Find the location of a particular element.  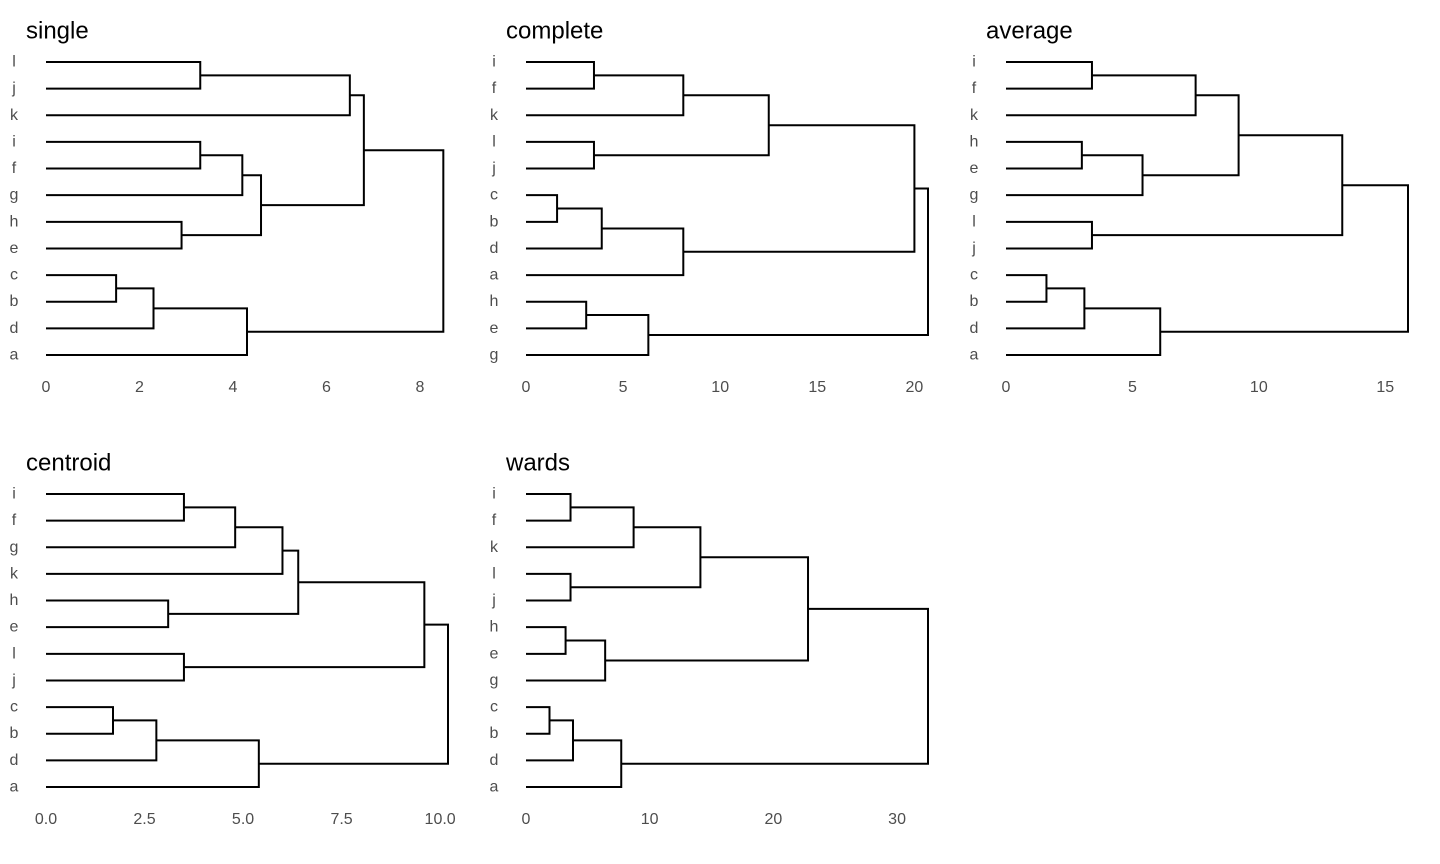

x-tick-label: 6 is located at coordinates (326, 387).